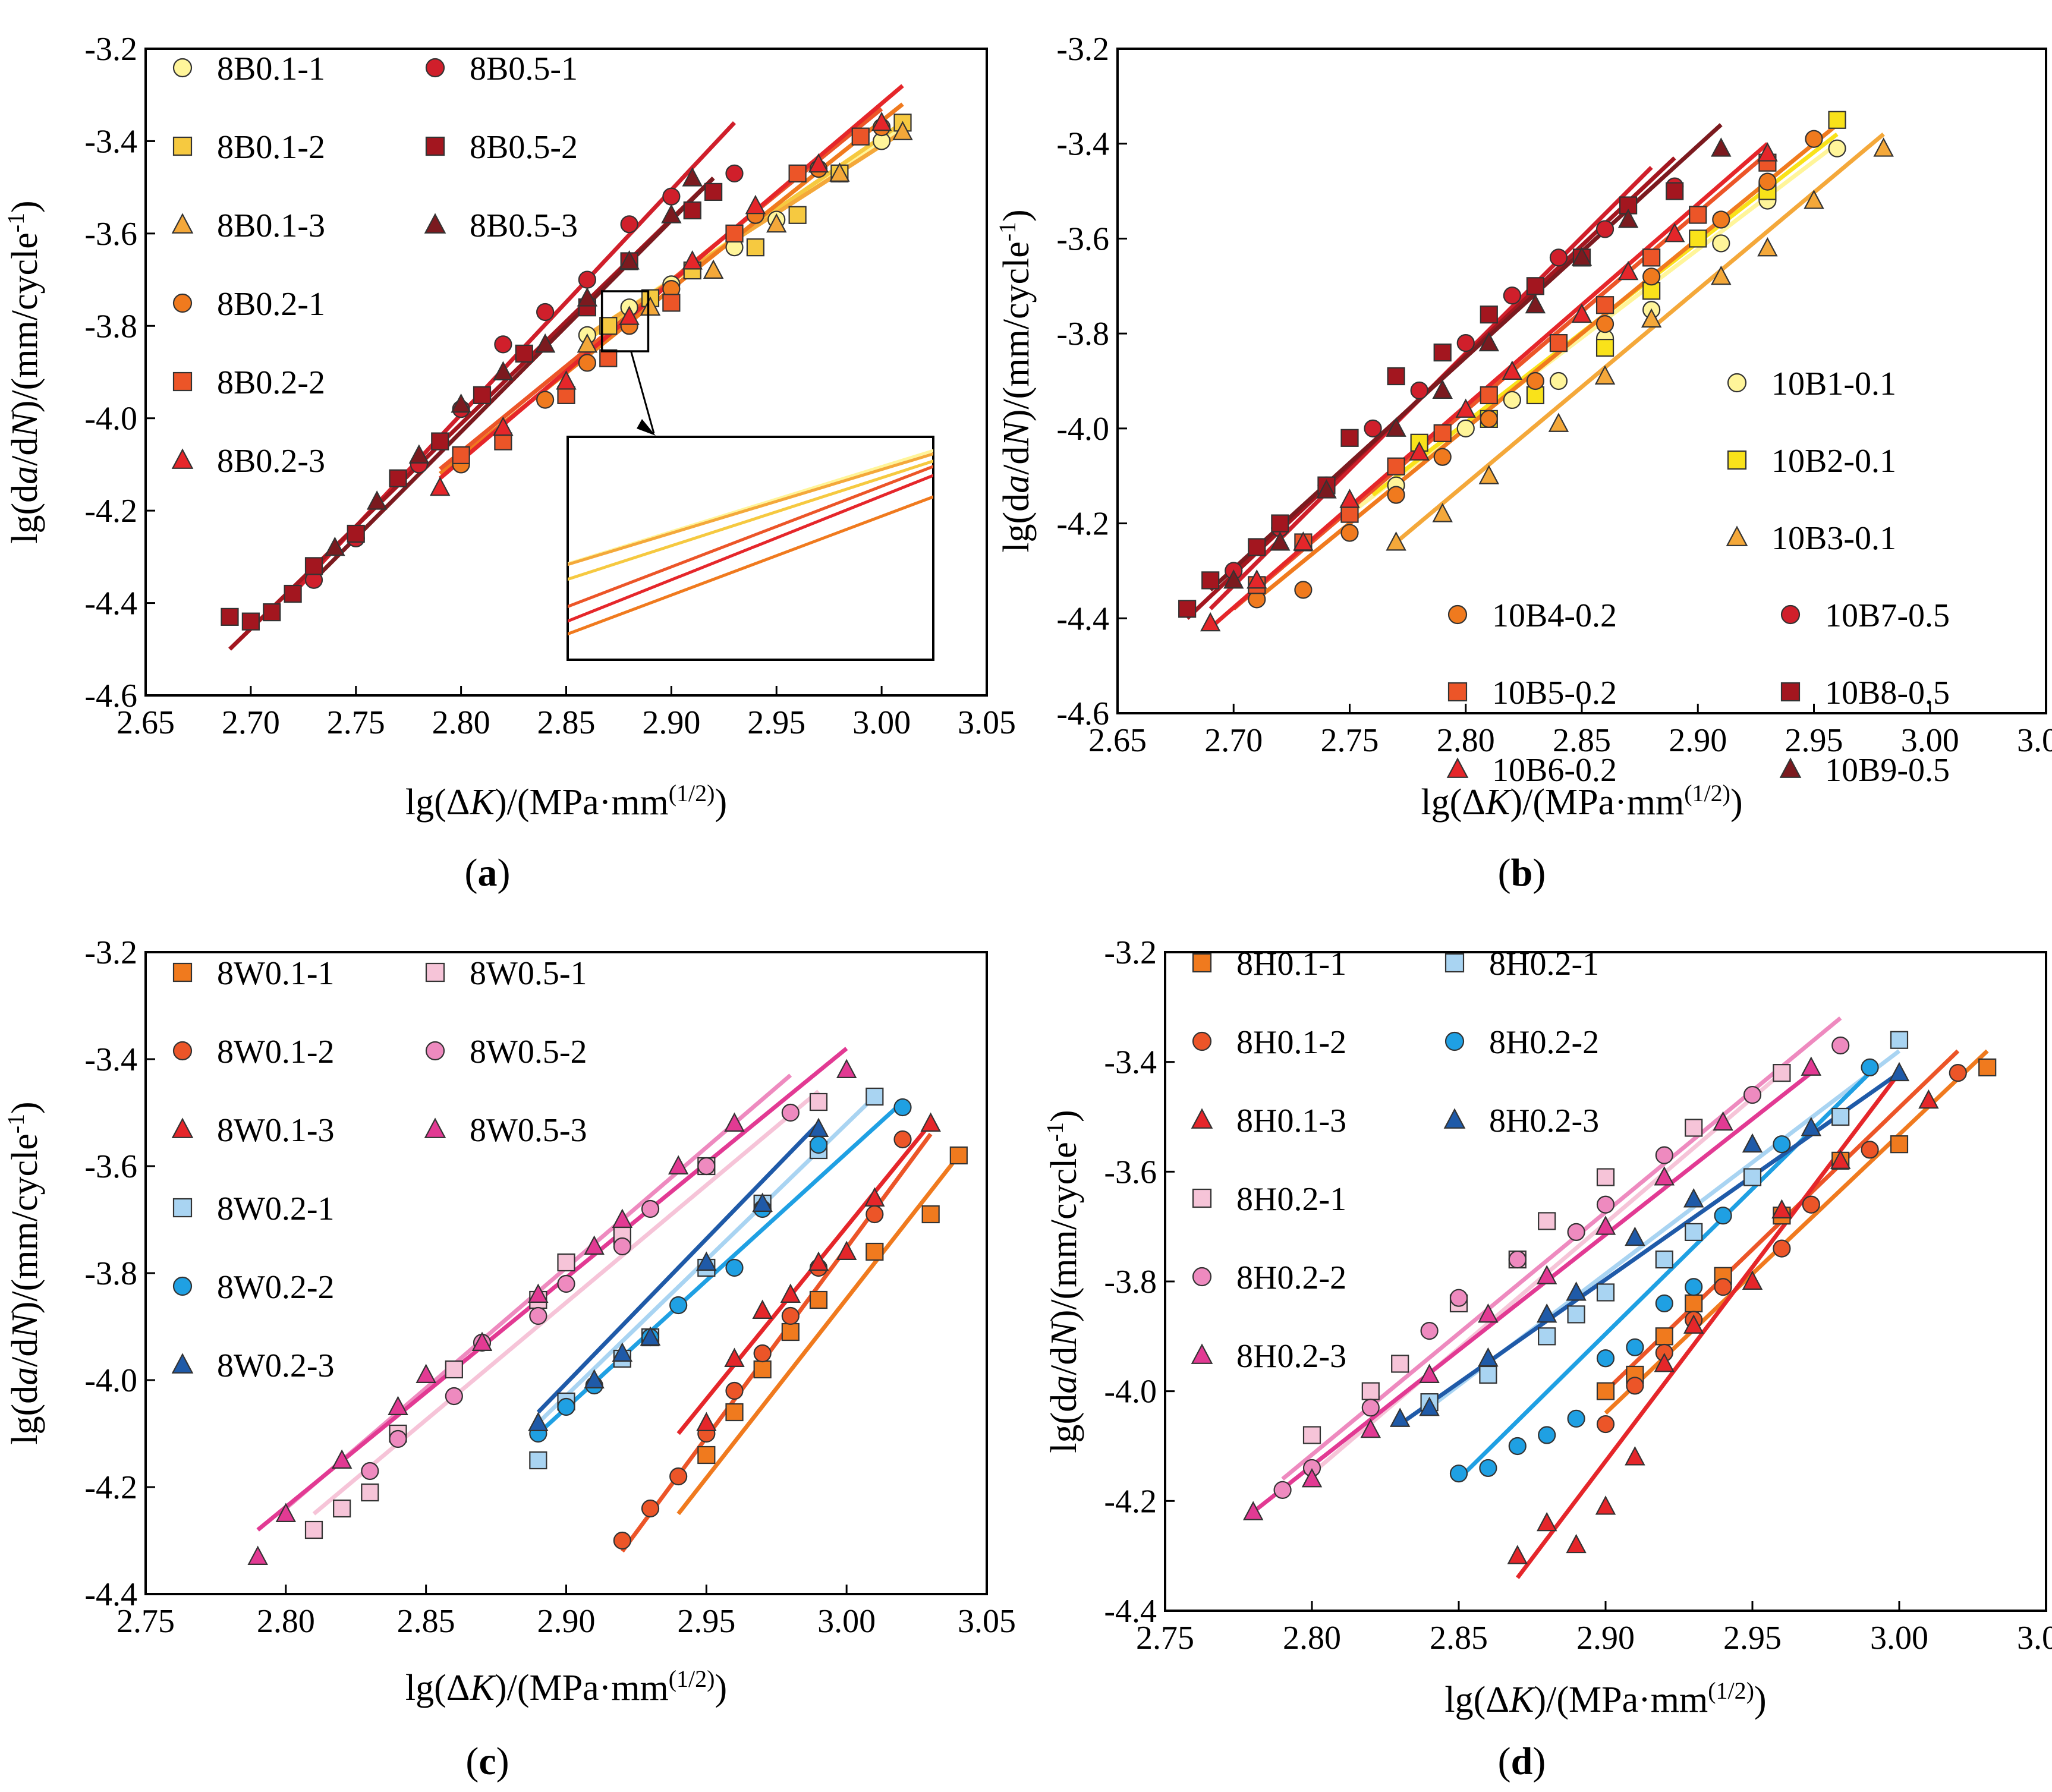 The width and height of the screenshot is (2052, 1792). What do you see at coordinates (1130, 1062) in the screenshot?
I see `y-tick-label-1: -3.4` at bounding box center [1130, 1062].